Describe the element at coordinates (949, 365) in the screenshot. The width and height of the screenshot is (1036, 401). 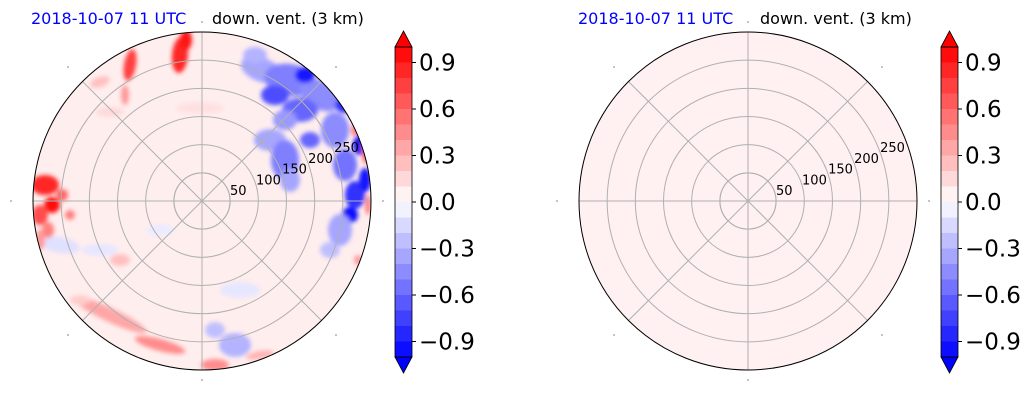
I see `colorbar-extend-min` at that location.